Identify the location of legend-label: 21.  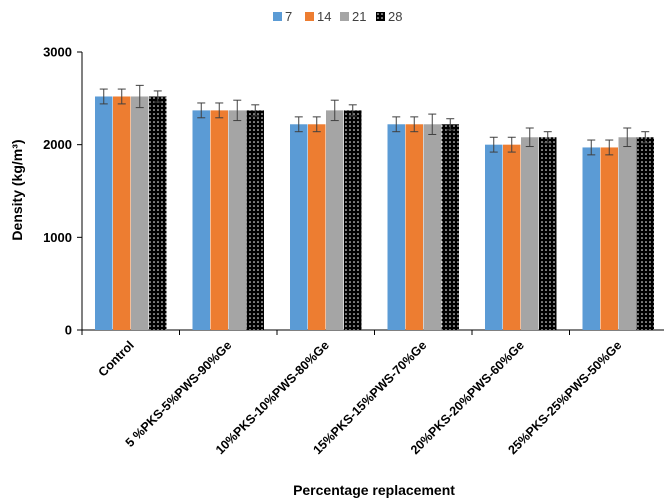
(359, 16).